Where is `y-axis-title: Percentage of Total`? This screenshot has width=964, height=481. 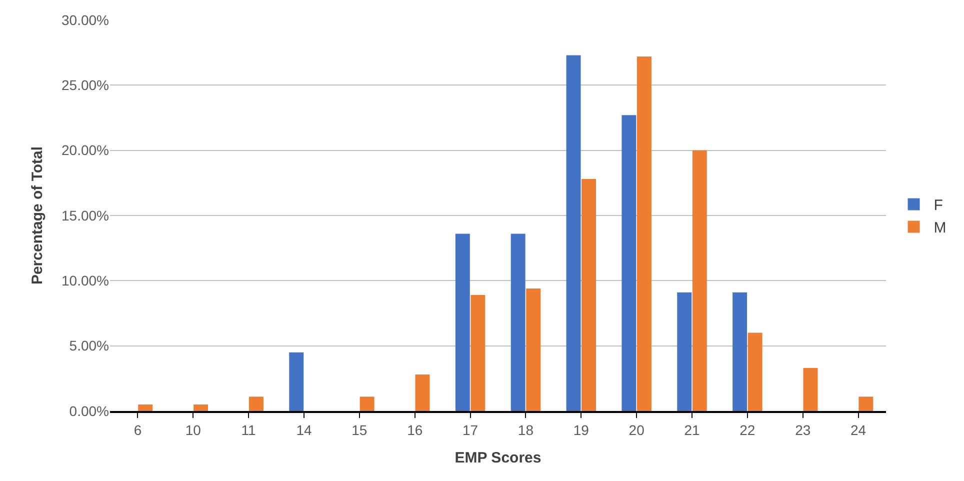 y-axis-title: Percentage of Total is located at coordinates (37, 215).